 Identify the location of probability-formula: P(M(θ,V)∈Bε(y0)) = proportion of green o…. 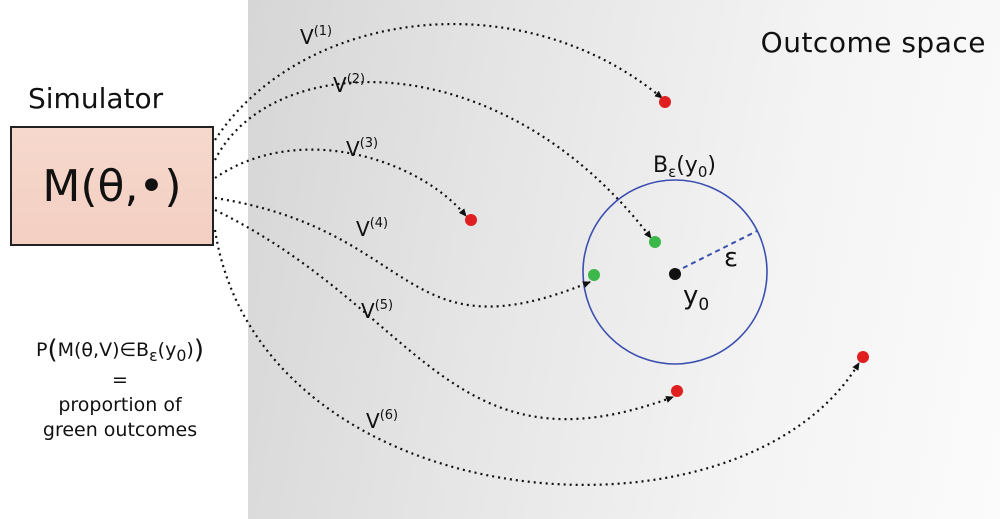
(120, 389).